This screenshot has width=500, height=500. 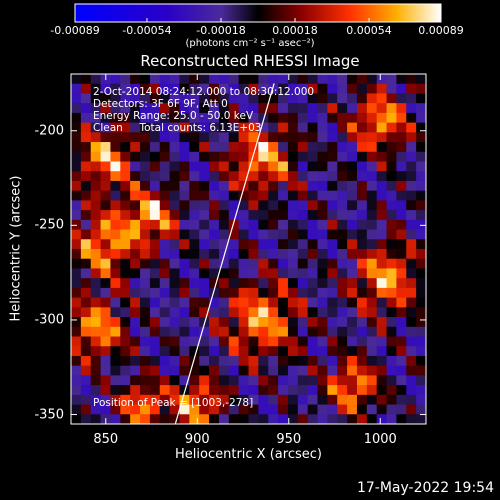 I want to click on solar-limb-line, so click(x=224, y=253).